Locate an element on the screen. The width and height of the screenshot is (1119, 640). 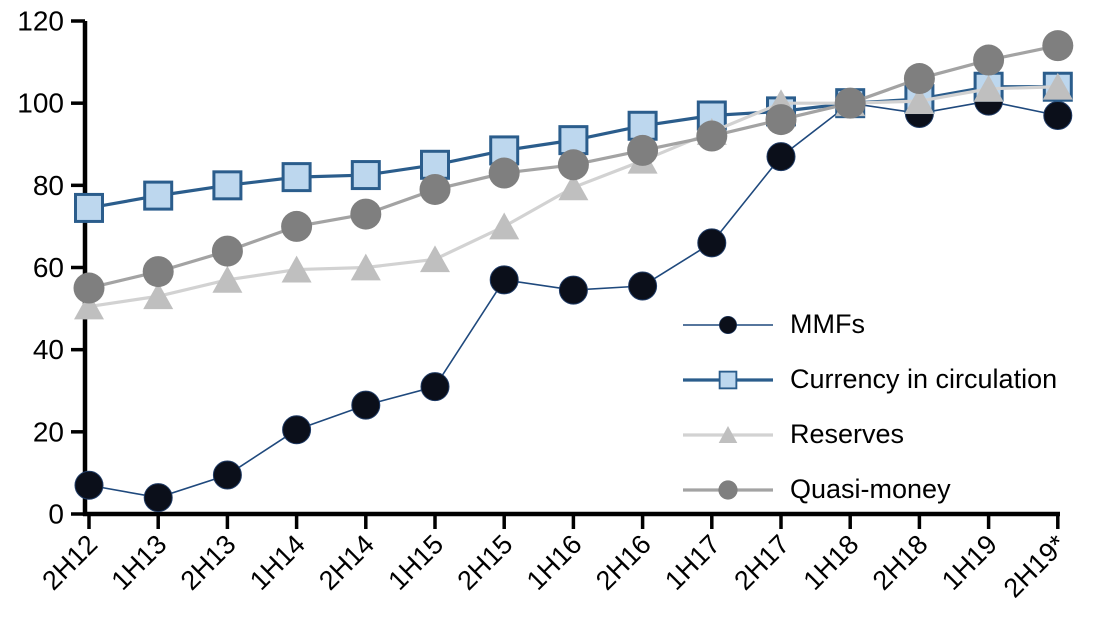
x-axis-category-label: 2H16 is located at coordinates (623, 562).